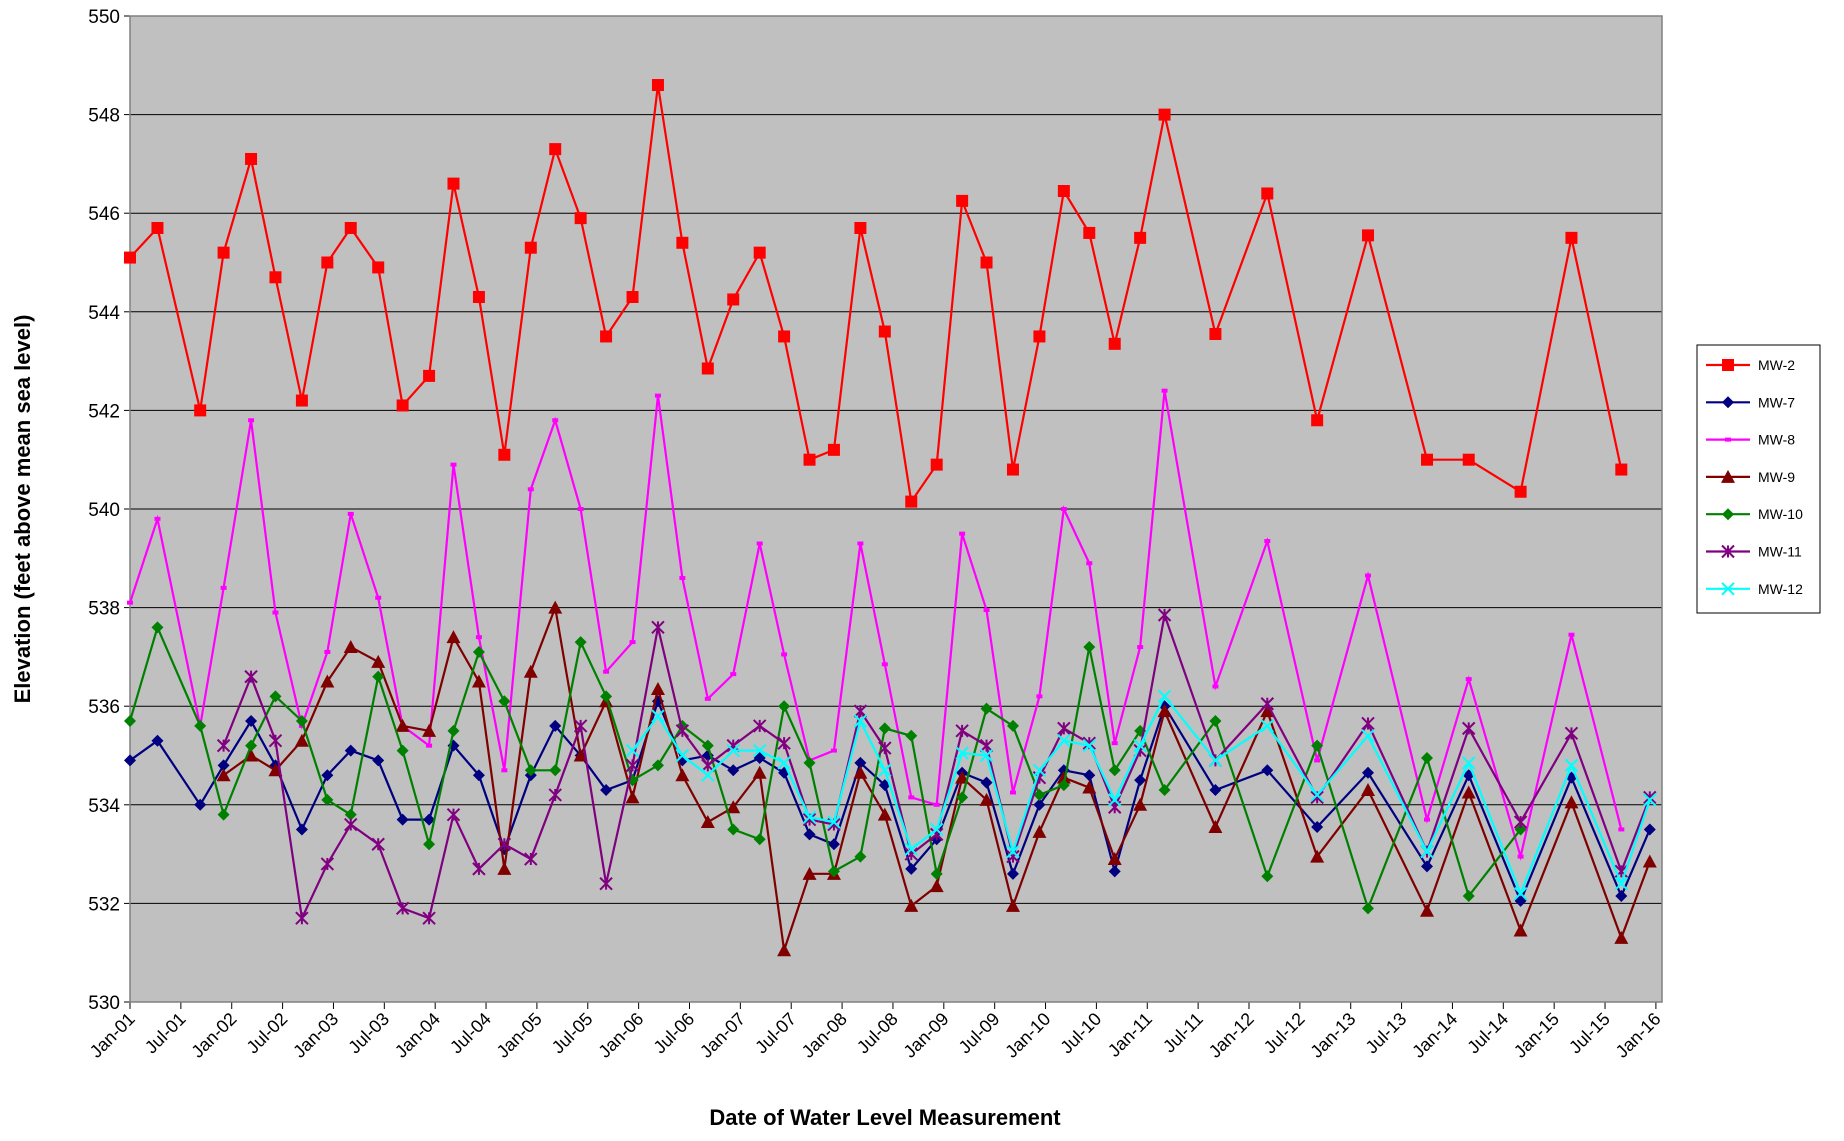 The width and height of the screenshot is (1844, 1141). Describe the element at coordinates (979, 1033) in the screenshot. I see `x-tick-label: Jul-09` at that location.